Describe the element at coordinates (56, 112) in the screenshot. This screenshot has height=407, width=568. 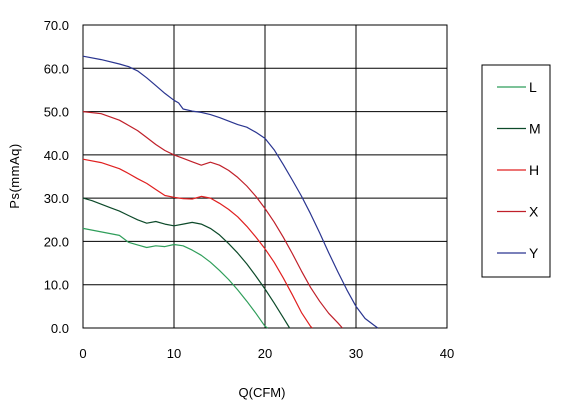
I see `y-tick-label: 50.0` at that location.